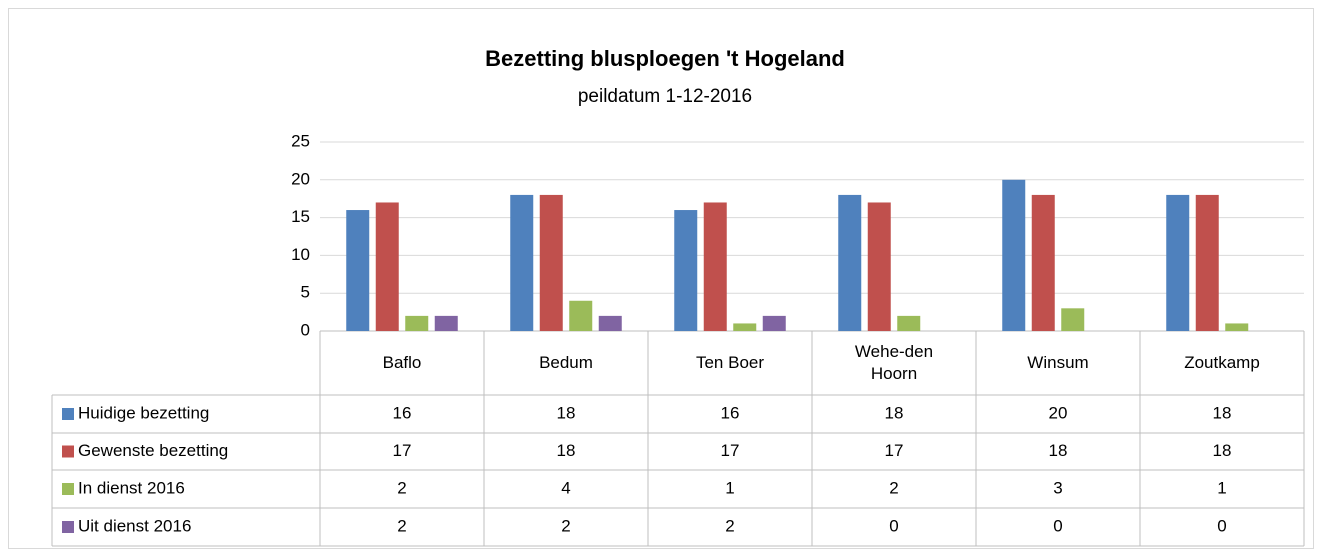 This screenshot has width=1322, height=556. What do you see at coordinates (305, 329) in the screenshot?
I see `y-tick-label: 0` at bounding box center [305, 329].